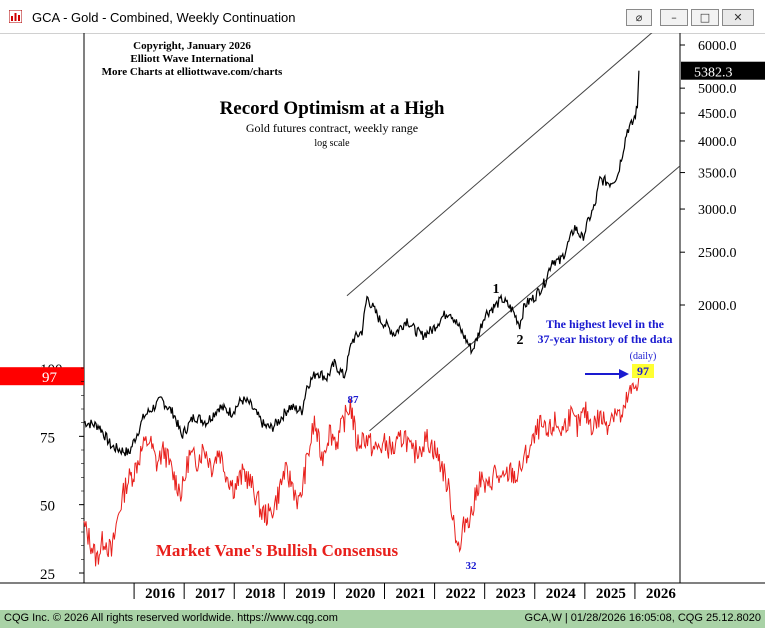 The height and width of the screenshot is (628, 765). I want to click on x-tick-label: 2025, so click(611, 594).